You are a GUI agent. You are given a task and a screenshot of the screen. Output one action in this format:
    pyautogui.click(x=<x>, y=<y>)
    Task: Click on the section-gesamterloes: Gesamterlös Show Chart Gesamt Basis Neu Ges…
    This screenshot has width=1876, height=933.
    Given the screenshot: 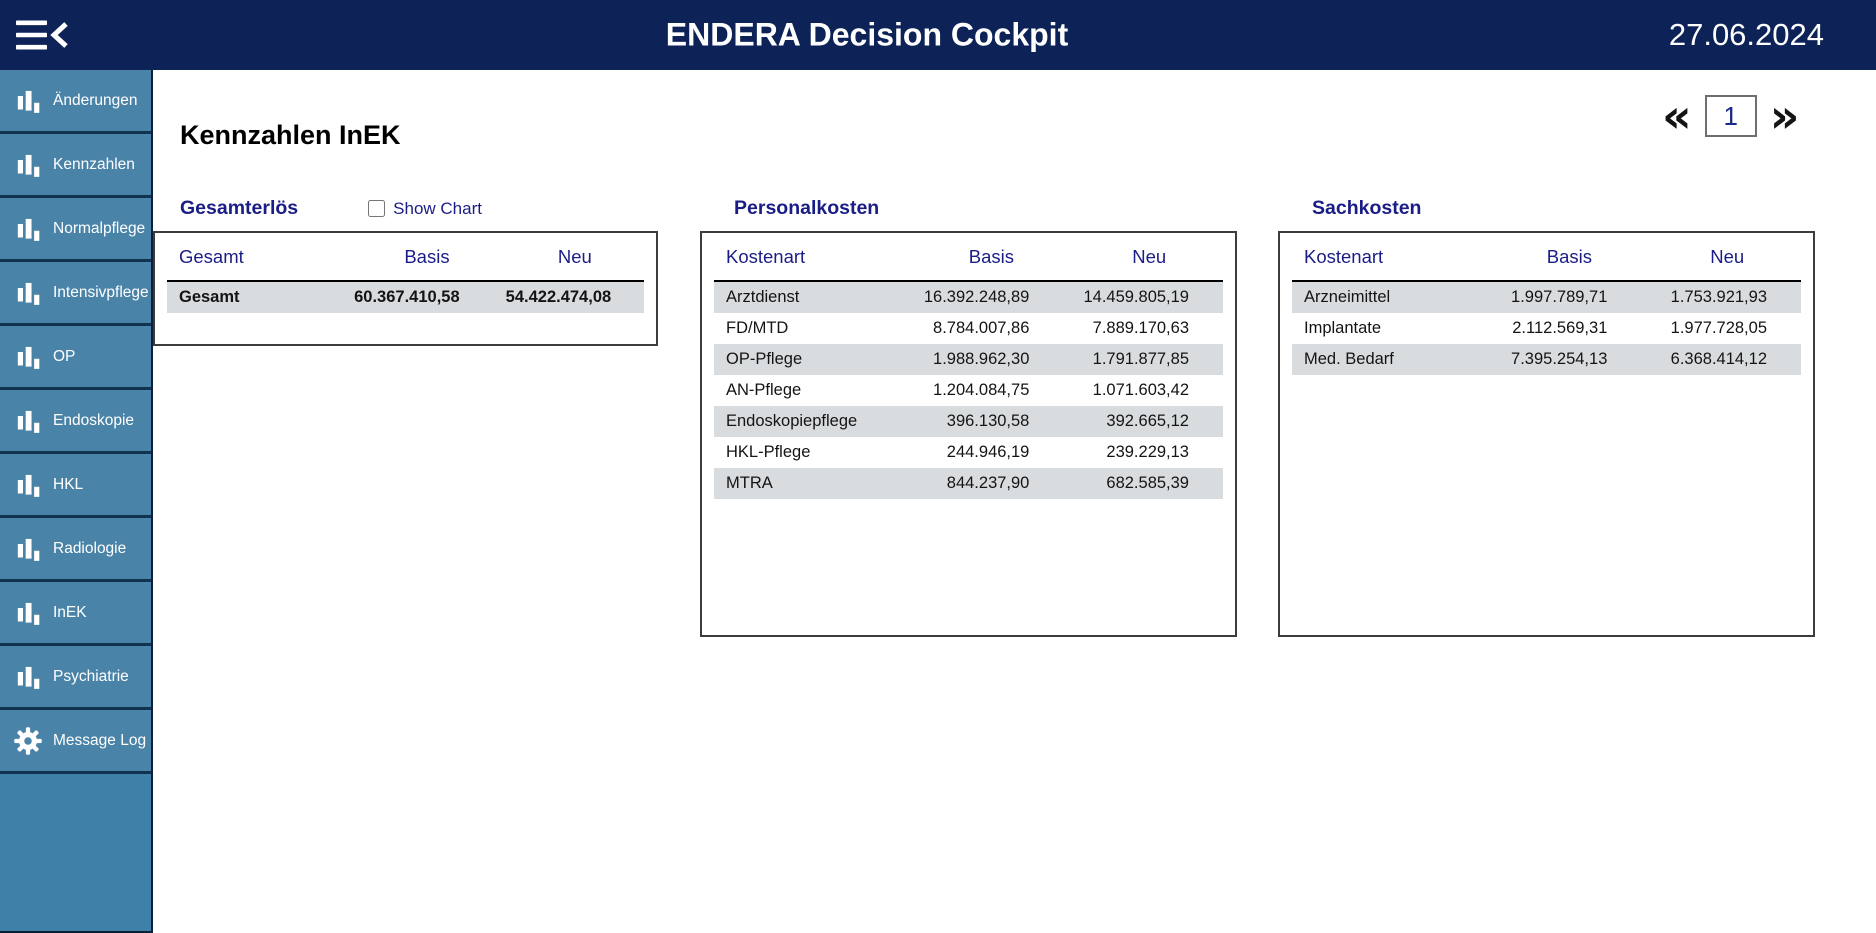 What is the action you would take?
    pyautogui.click(x=405, y=266)
    